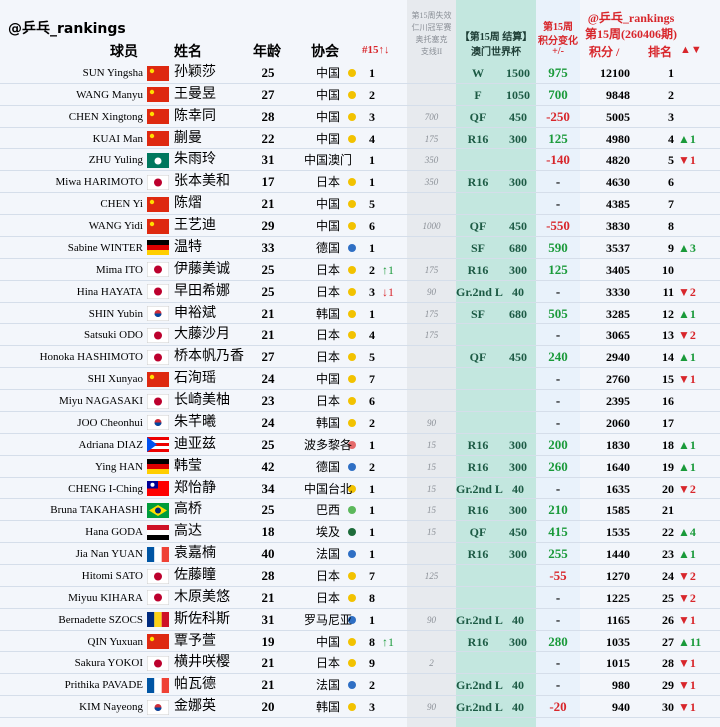 The image size is (720, 727). I want to click on total-points: 2060, so click(618, 422).